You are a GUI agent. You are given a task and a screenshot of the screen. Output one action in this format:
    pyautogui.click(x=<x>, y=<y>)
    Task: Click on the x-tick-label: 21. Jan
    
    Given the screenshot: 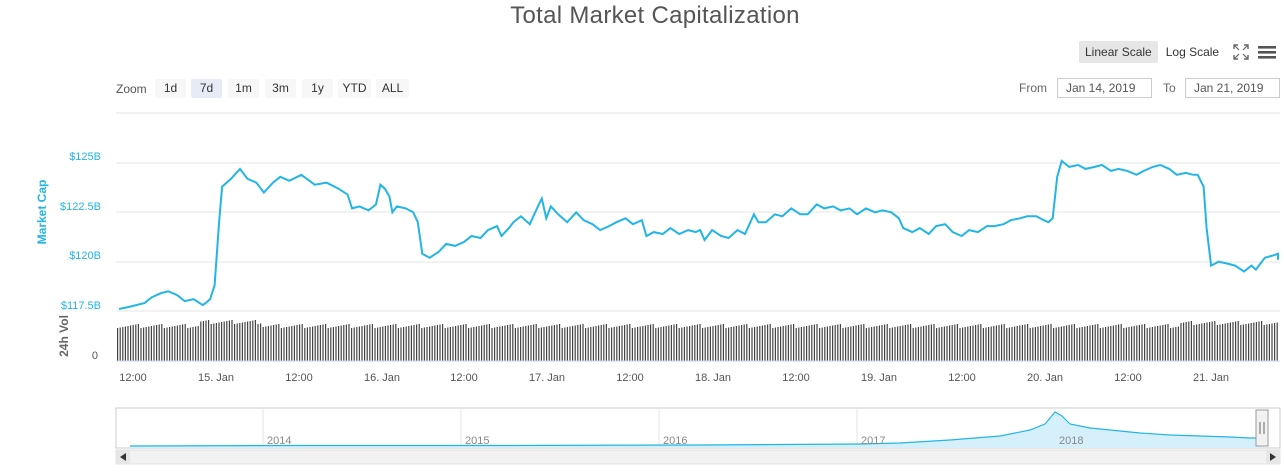 What is the action you would take?
    pyautogui.click(x=1211, y=378)
    